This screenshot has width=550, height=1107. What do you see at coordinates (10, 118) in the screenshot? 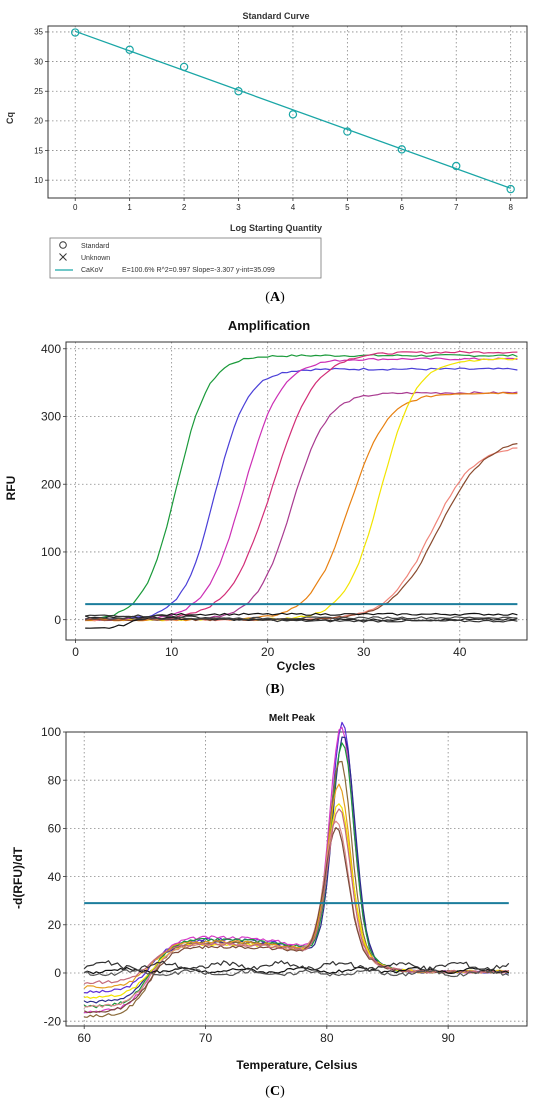
I see `standard-curve-ylabel: Cq` at bounding box center [10, 118].